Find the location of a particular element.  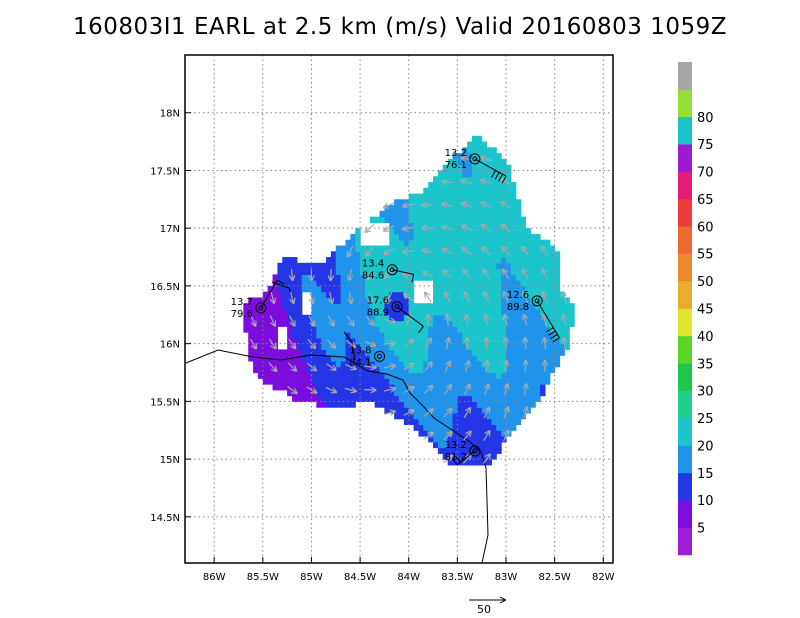

lat-tick-label: 18N is located at coordinates (170, 114).